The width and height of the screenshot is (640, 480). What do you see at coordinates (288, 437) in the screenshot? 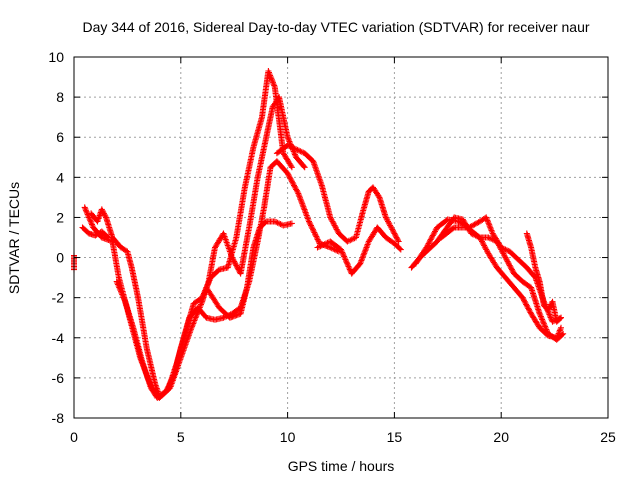
I see `x-tick-label: 10` at bounding box center [288, 437].